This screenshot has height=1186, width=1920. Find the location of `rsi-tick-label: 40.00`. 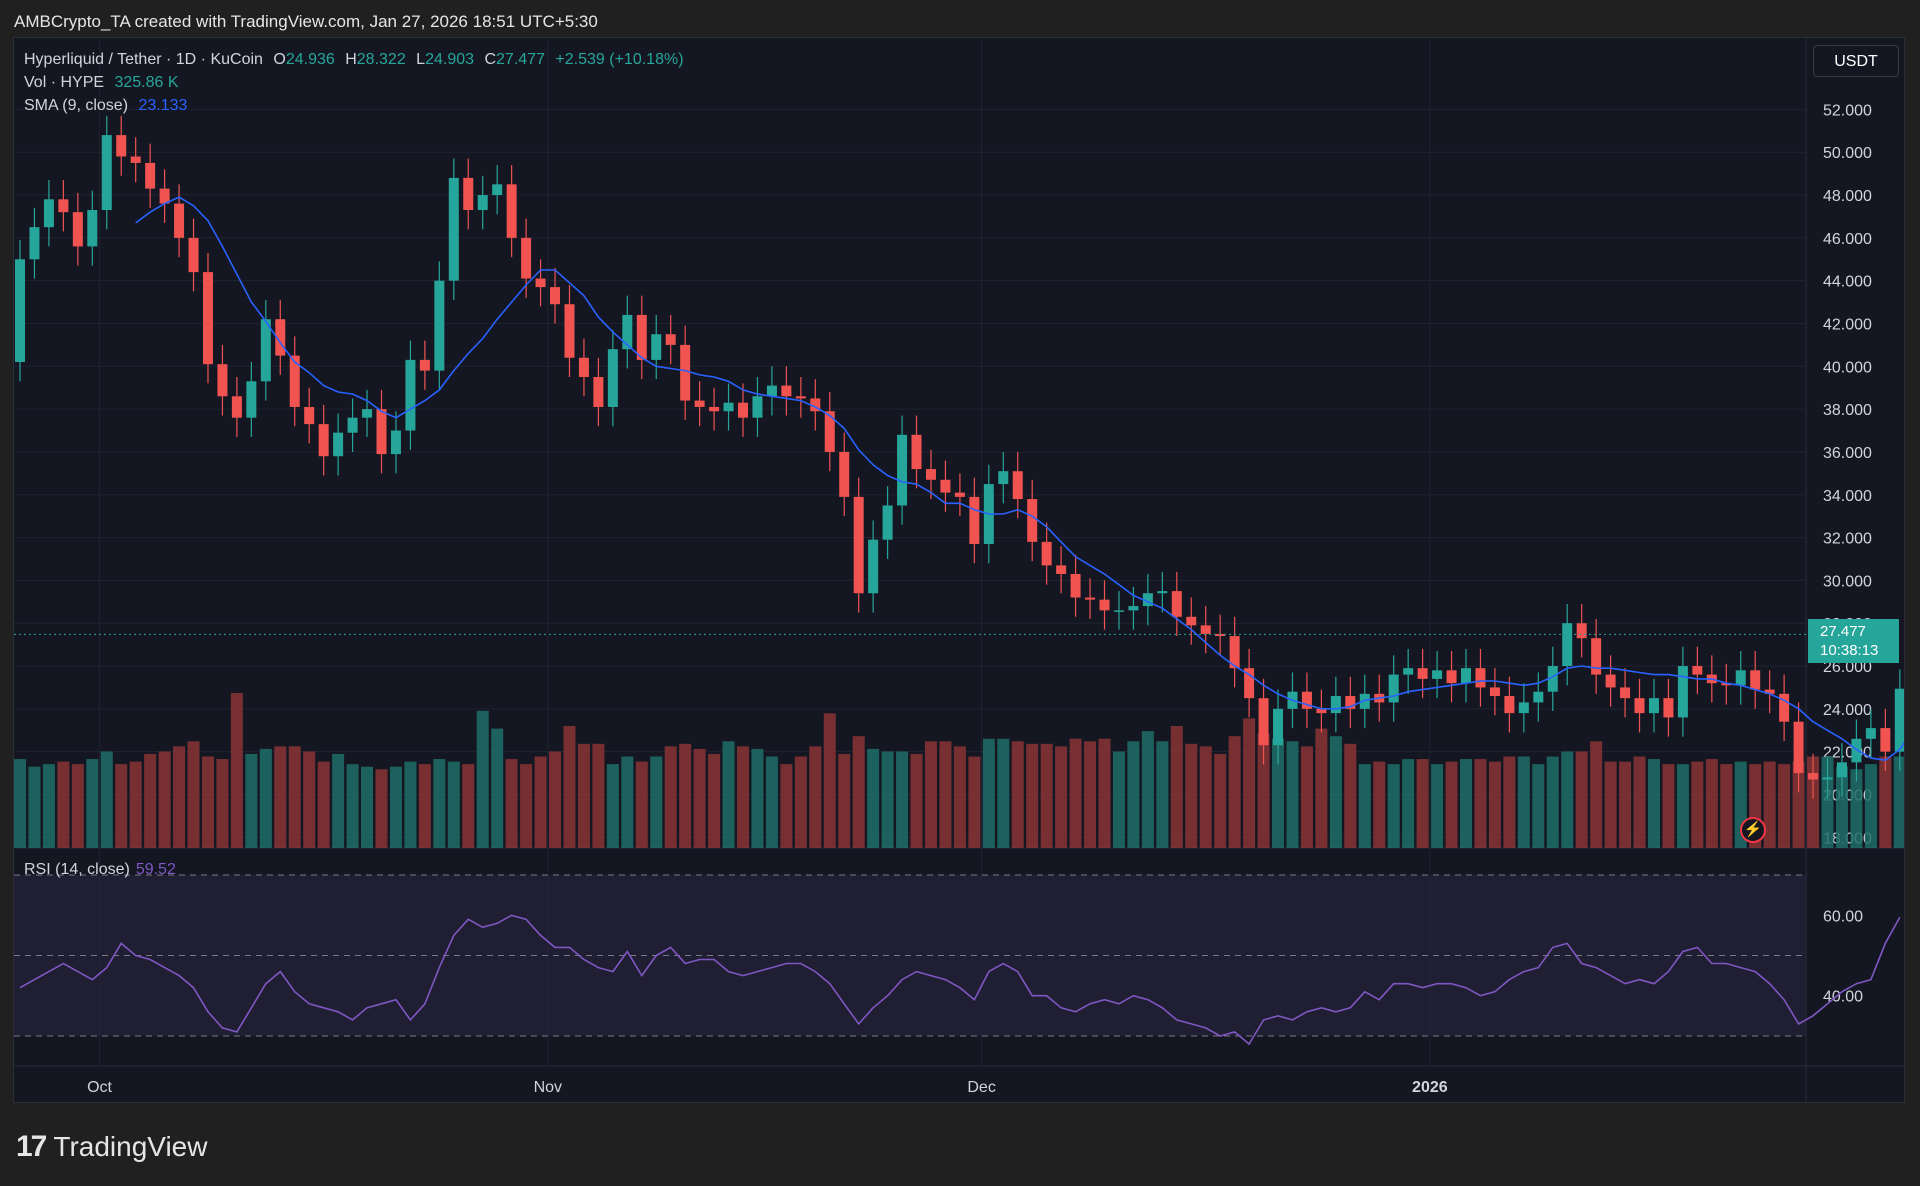

rsi-tick-label: 40.00 is located at coordinates (1843, 997).